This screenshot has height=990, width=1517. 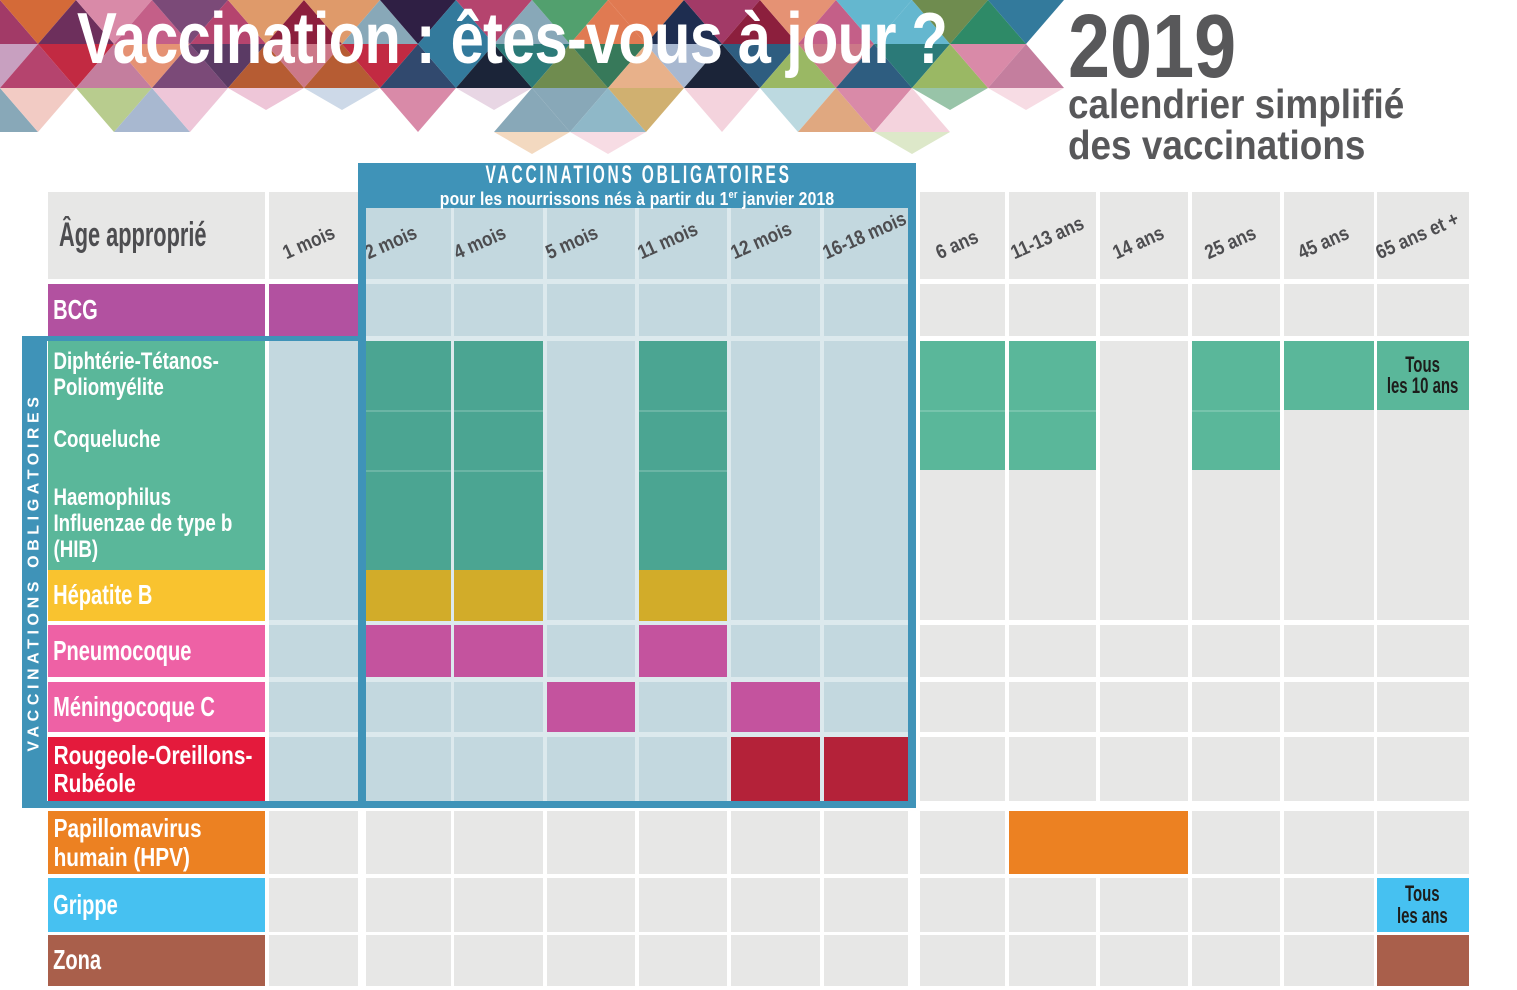 I want to click on obligatory-side-band: VACCINATIONS OBLIGATOIRES, so click(x=34, y=572).